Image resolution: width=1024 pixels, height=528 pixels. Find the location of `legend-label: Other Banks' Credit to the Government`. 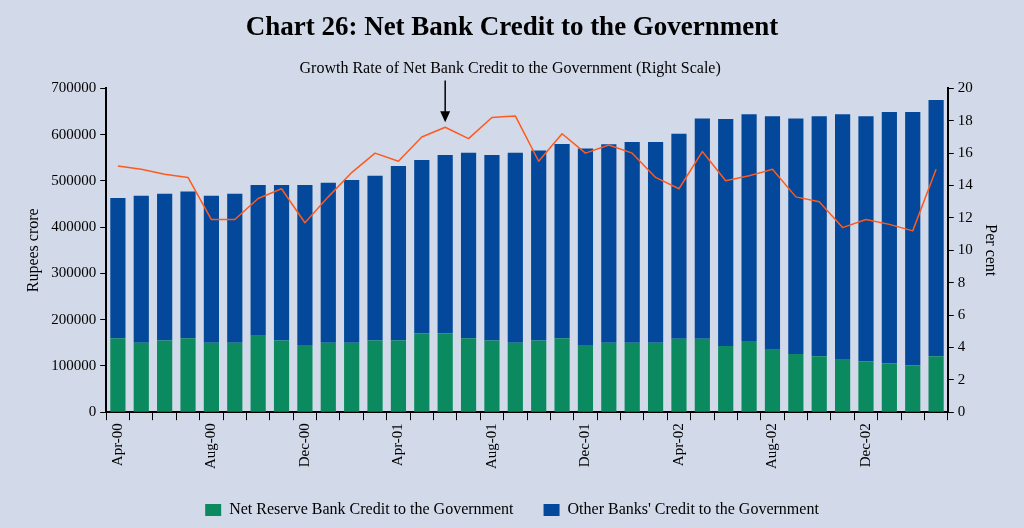

legend-label: Other Banks' Credit to the Government is located at coordinates (693, 509).